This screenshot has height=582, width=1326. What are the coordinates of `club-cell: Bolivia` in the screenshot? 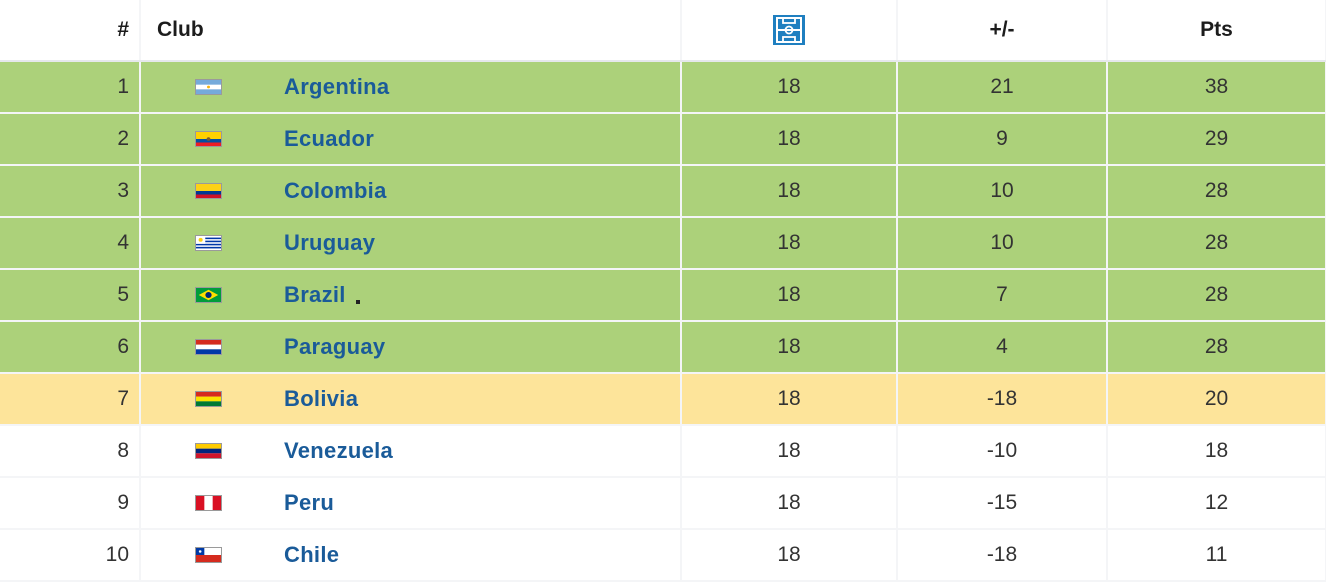 It's located at (411, 399).